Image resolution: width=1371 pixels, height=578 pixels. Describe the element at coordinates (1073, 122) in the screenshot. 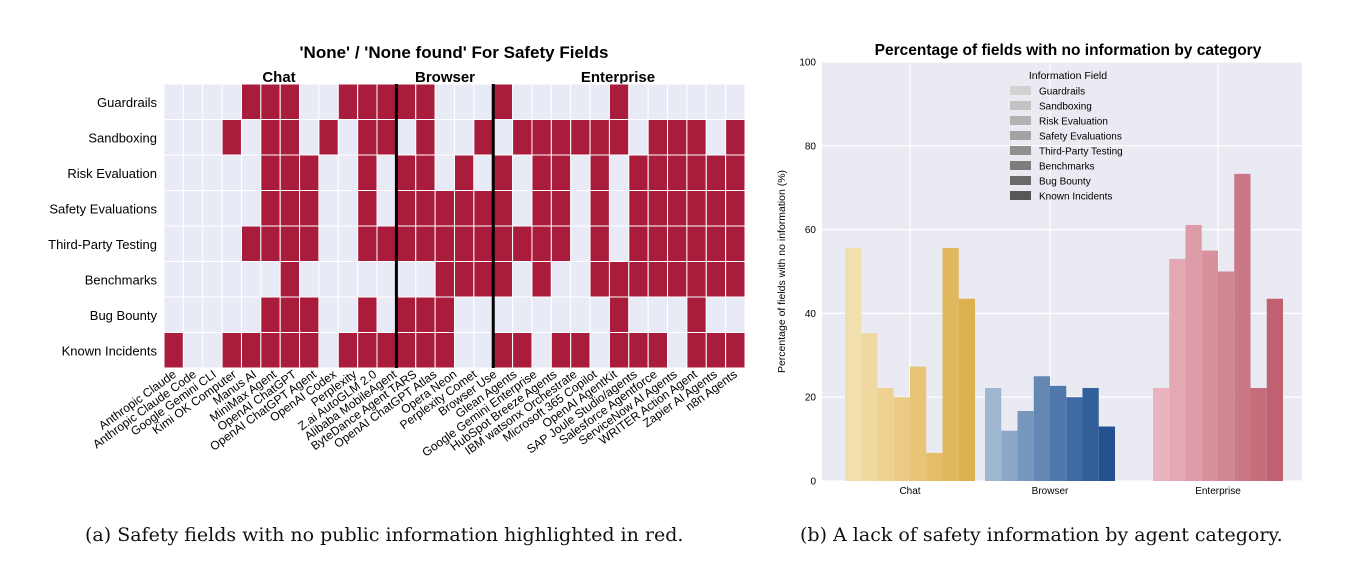

I see `legend-entry: Risk Evaluation` at that location.